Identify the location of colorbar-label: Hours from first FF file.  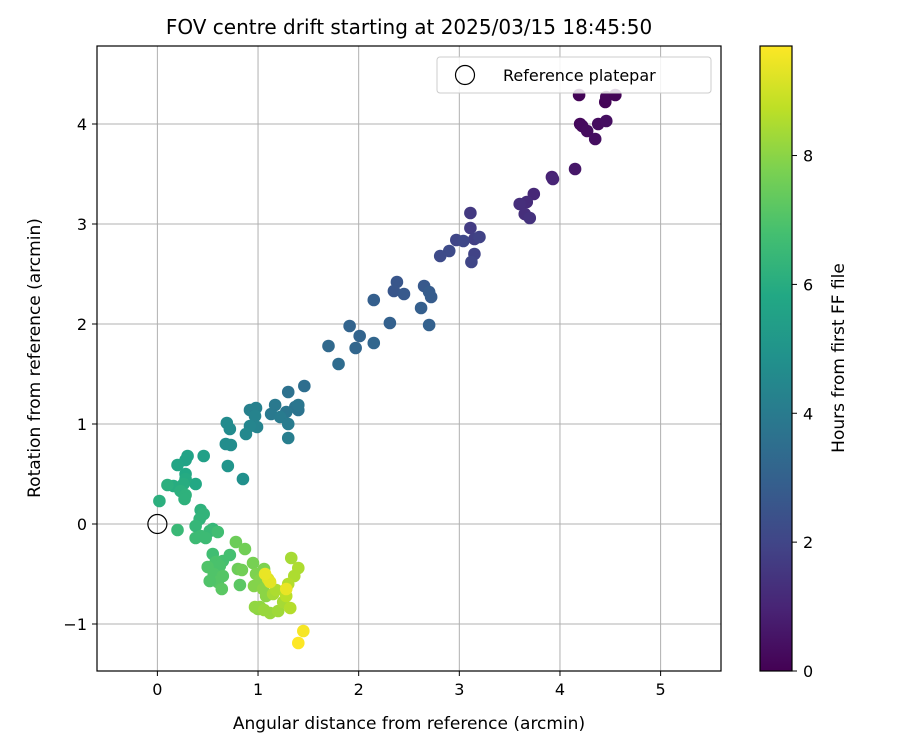
(839, 358).